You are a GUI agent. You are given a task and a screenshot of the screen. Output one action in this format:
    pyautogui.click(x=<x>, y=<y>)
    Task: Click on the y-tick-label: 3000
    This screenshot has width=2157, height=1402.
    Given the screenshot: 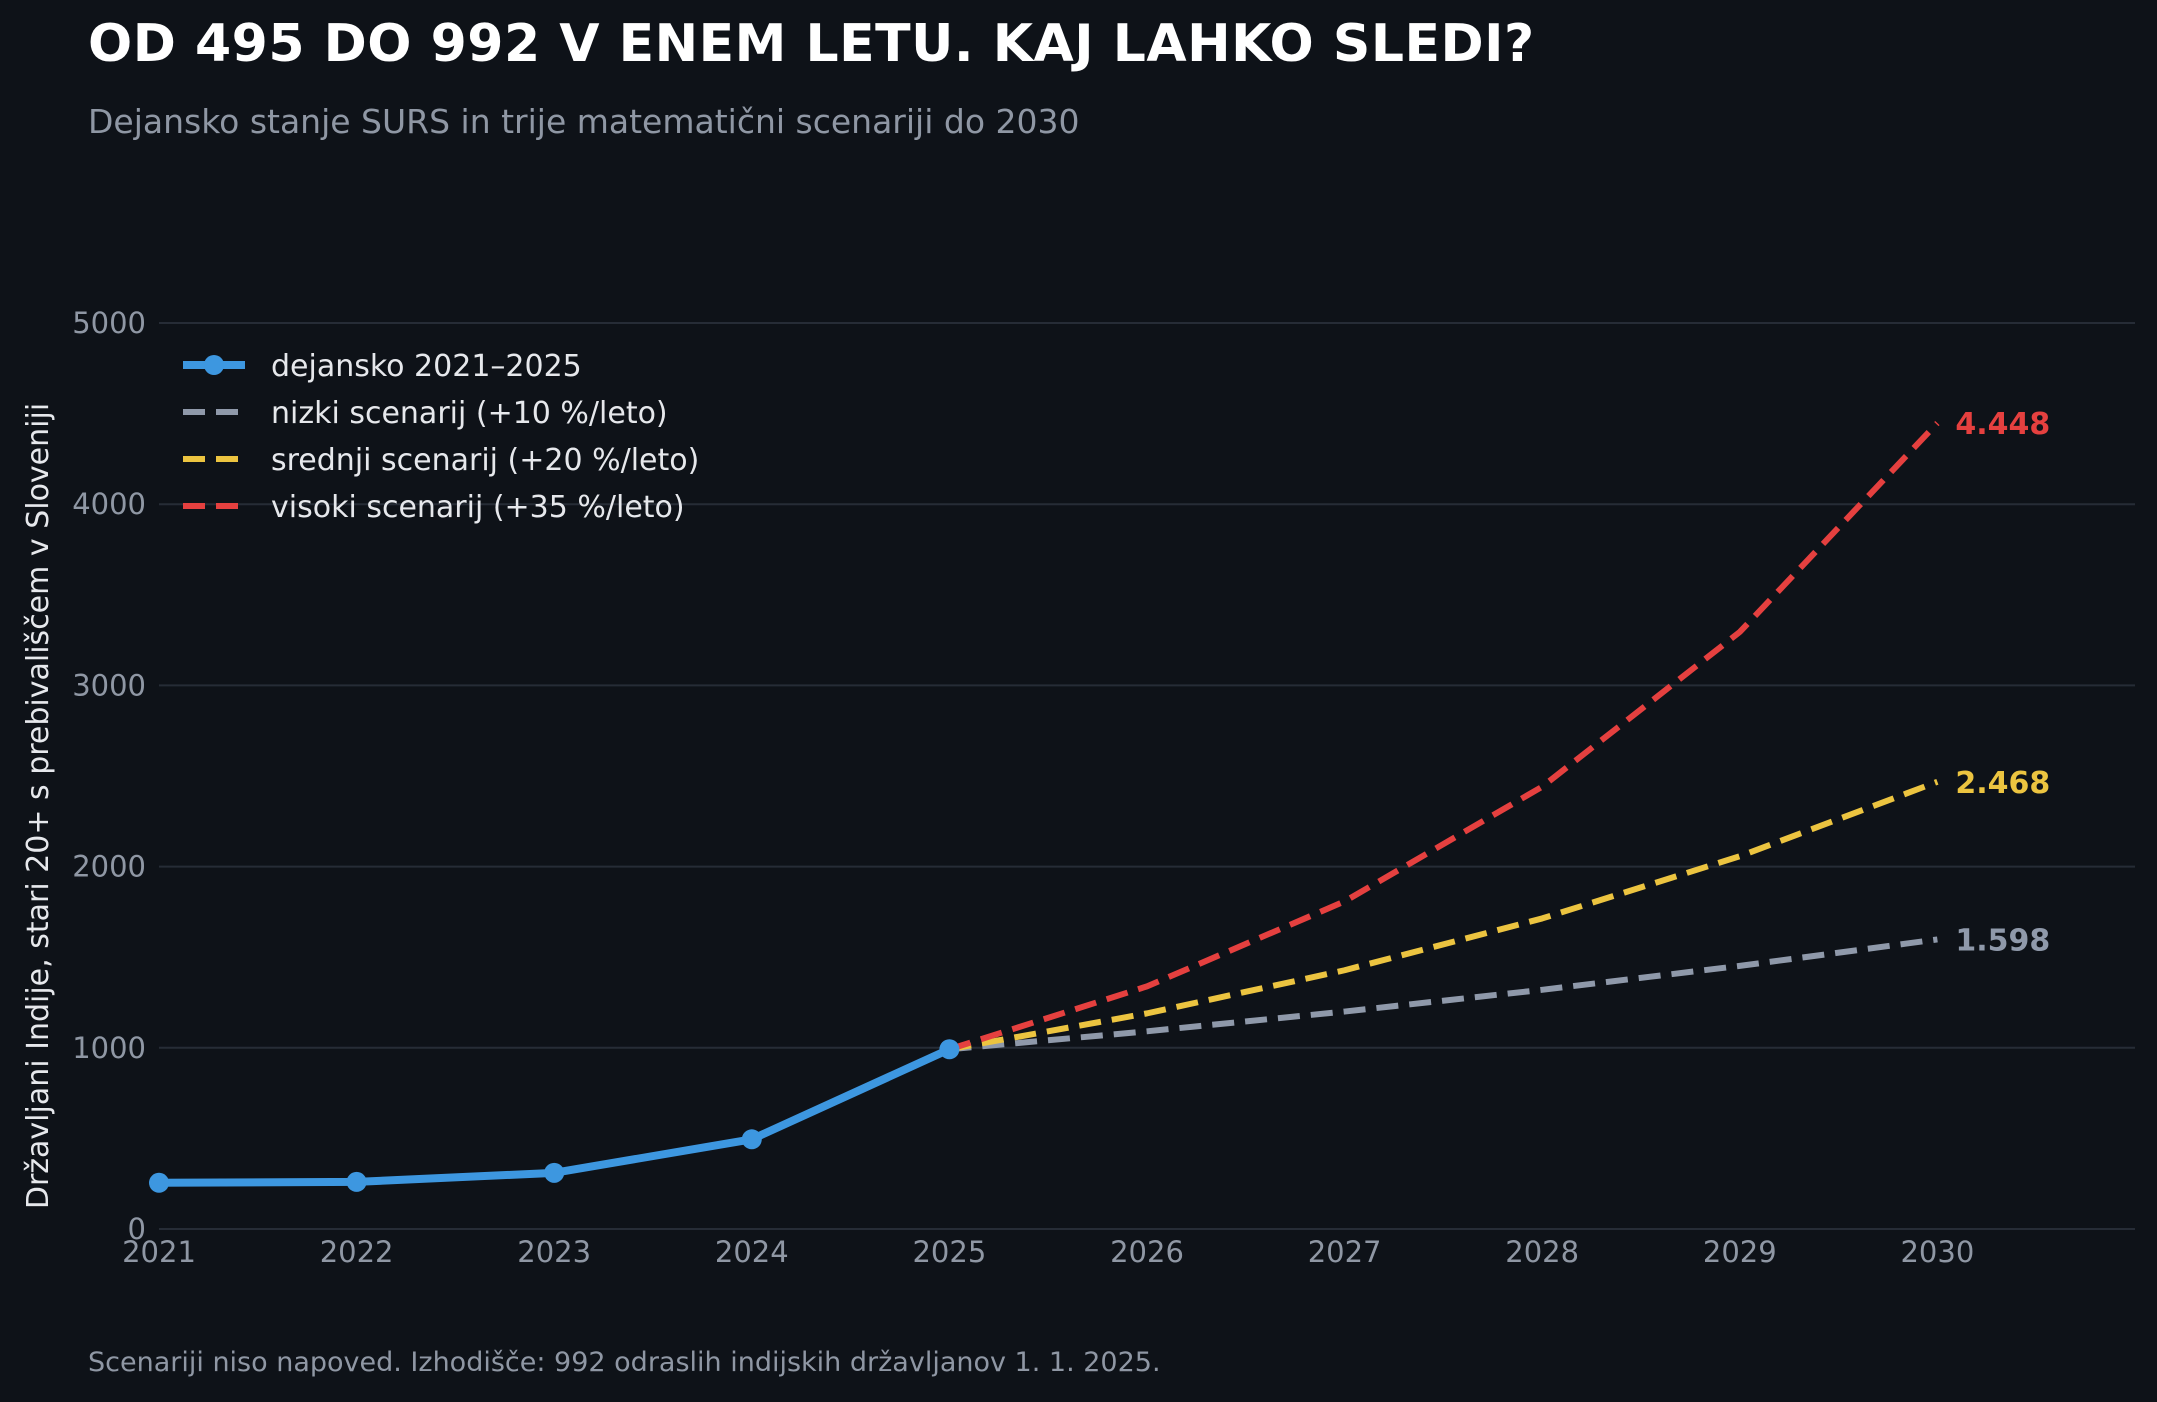 What is the action you would take?
    pyautogui.click(x=109, y=685)
    